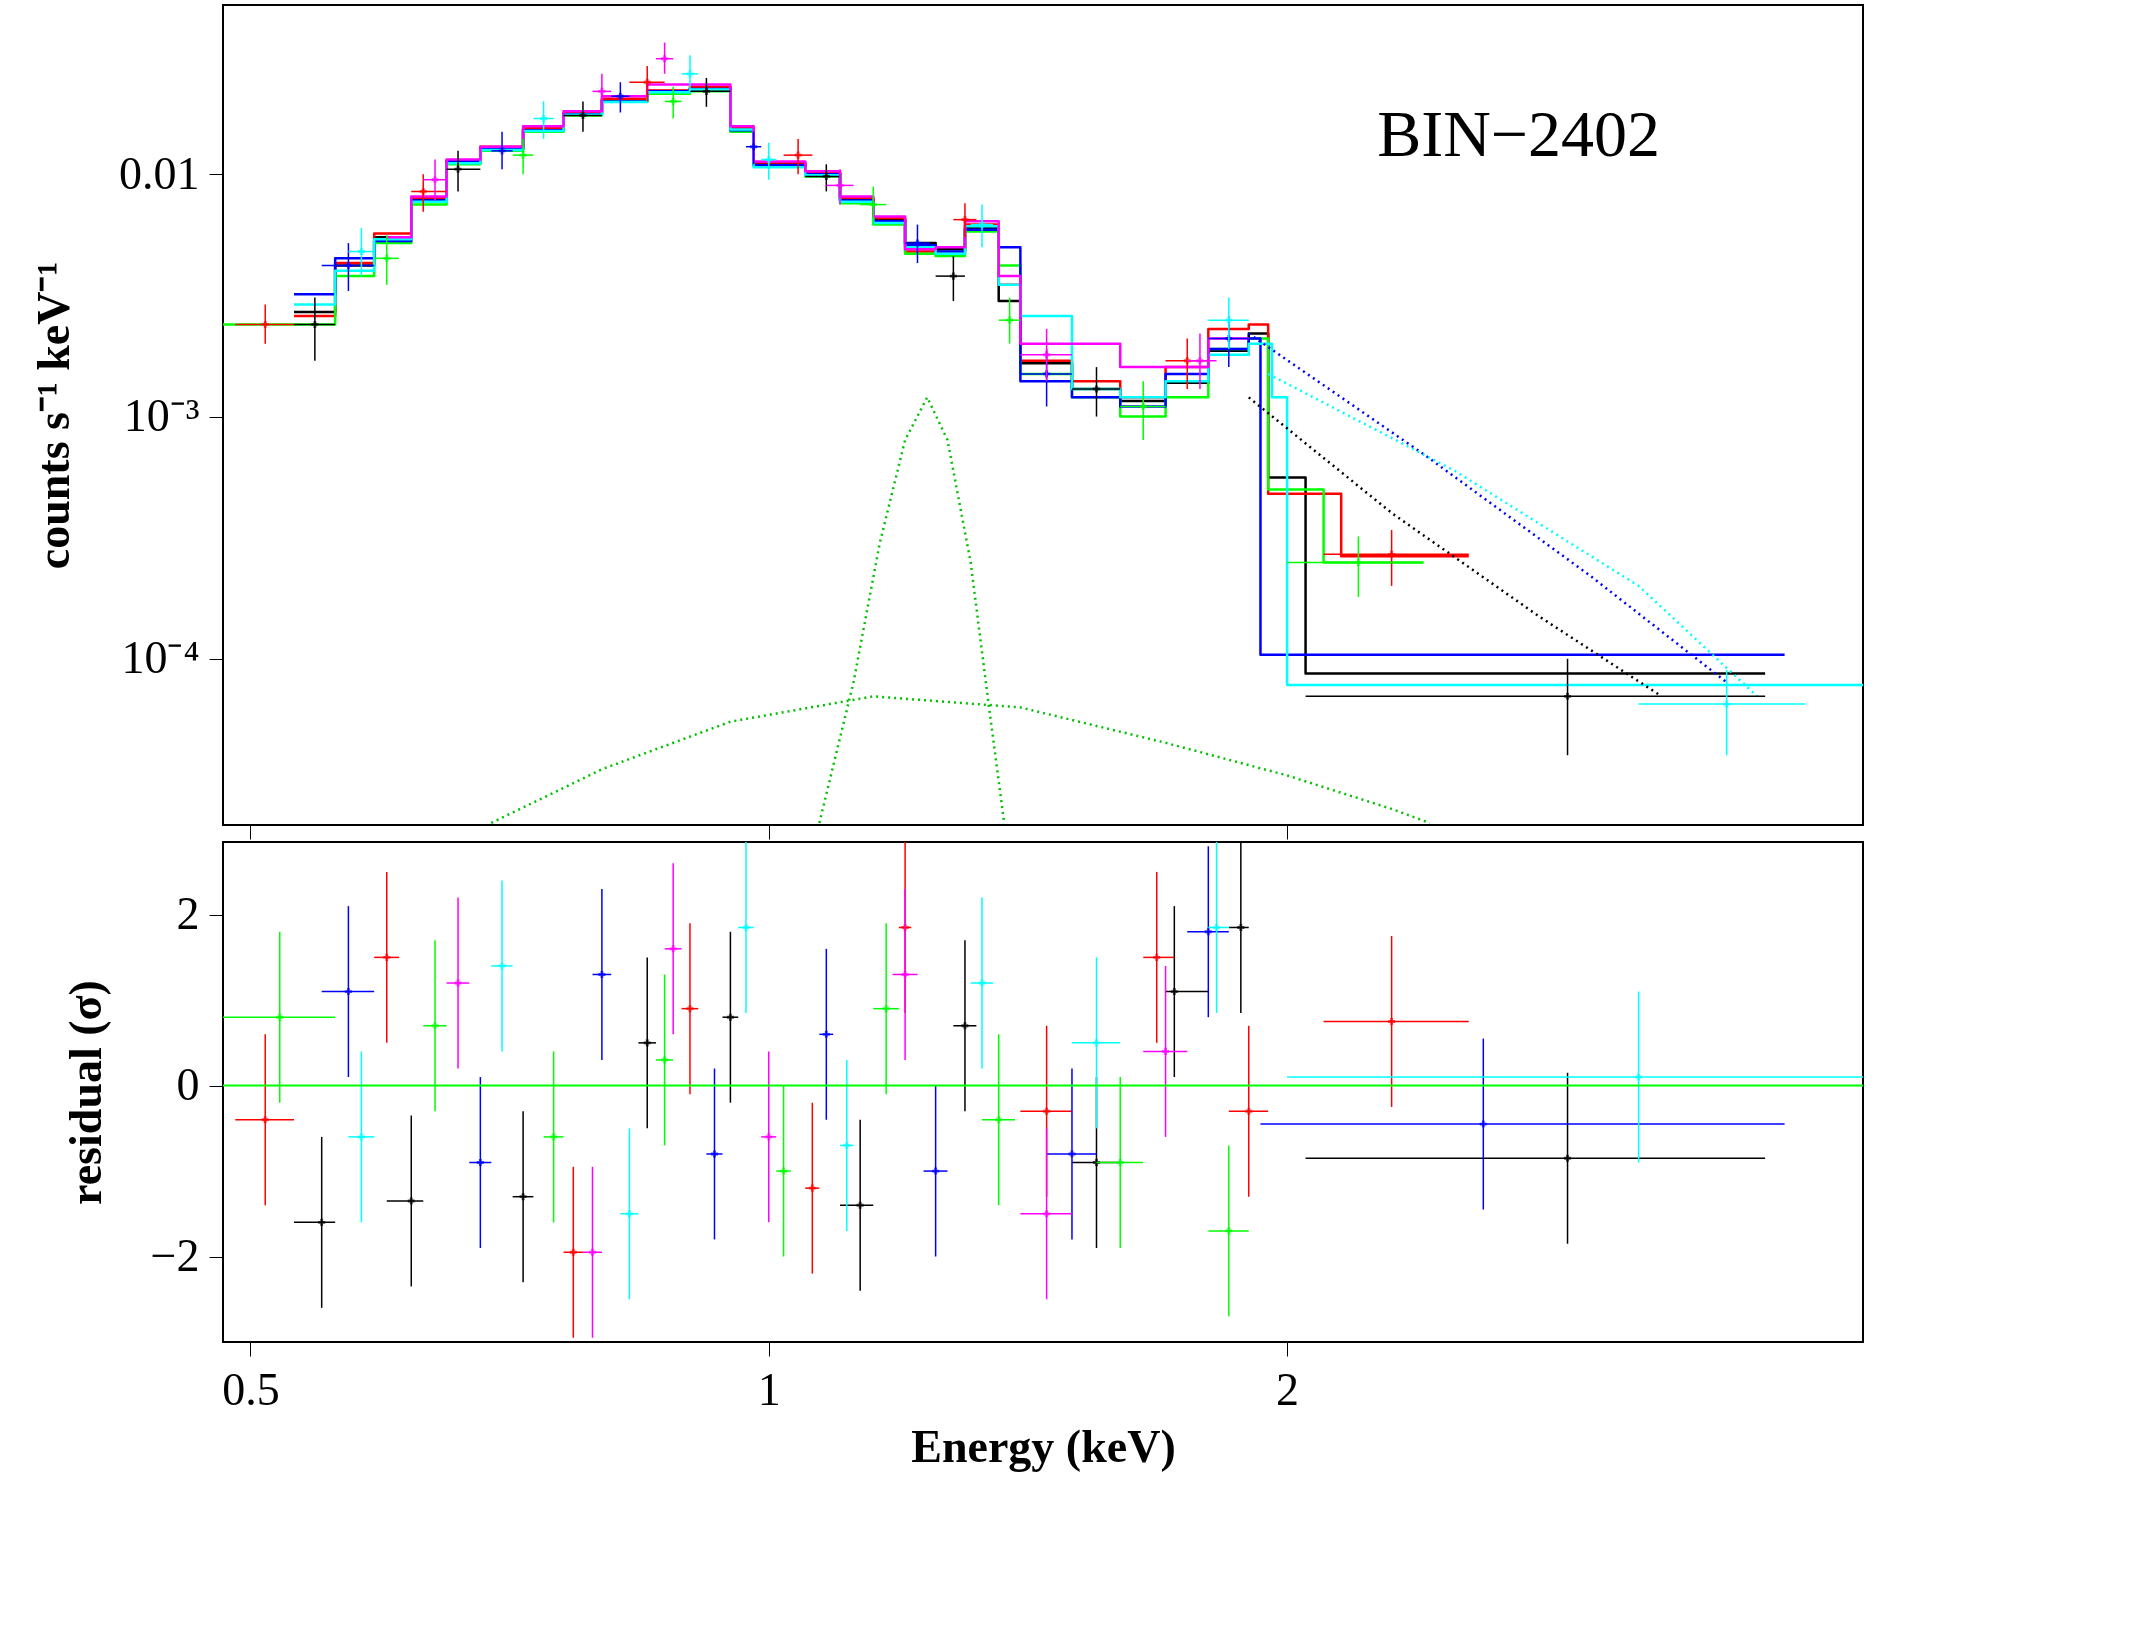  Describe the element at coordinates (1519, 134) in the screenshot. I see `annotation: BIN−2402` at that location.